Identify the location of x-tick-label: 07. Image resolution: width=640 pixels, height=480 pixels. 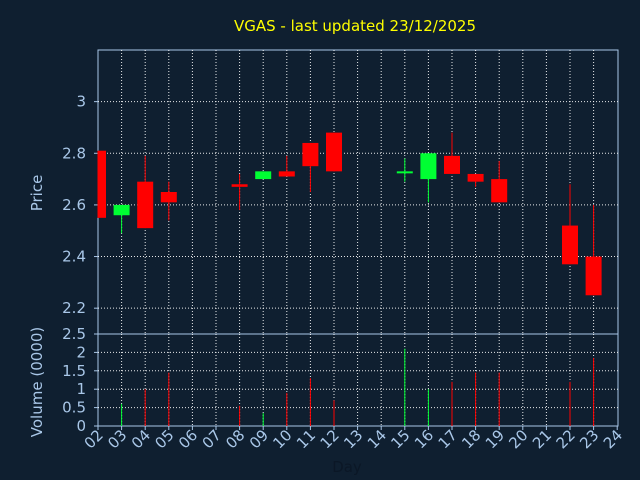
(212, 439).